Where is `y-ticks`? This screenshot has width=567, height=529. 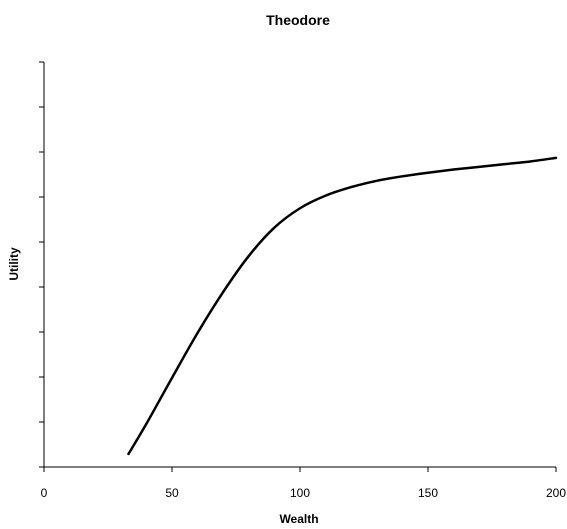
y-ticks is located at coordinates (41, 264).